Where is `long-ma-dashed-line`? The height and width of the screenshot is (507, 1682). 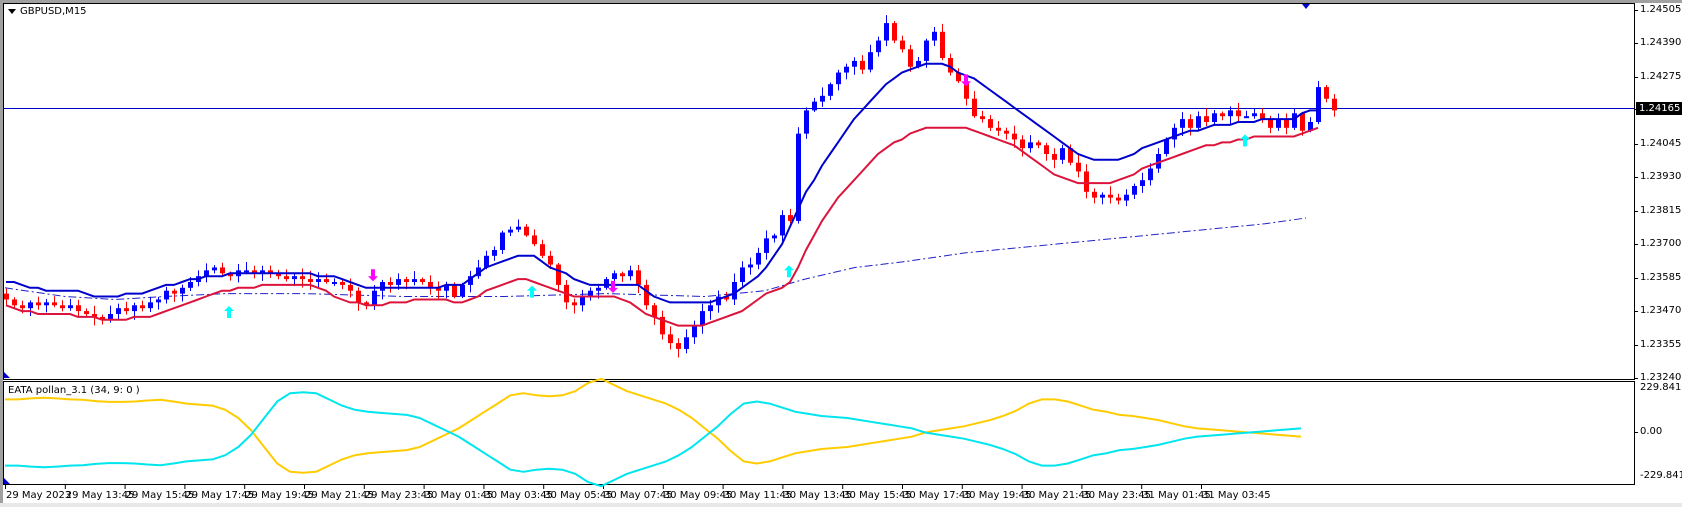 long-ma-dashed-line is located at coordinates (655, 259).